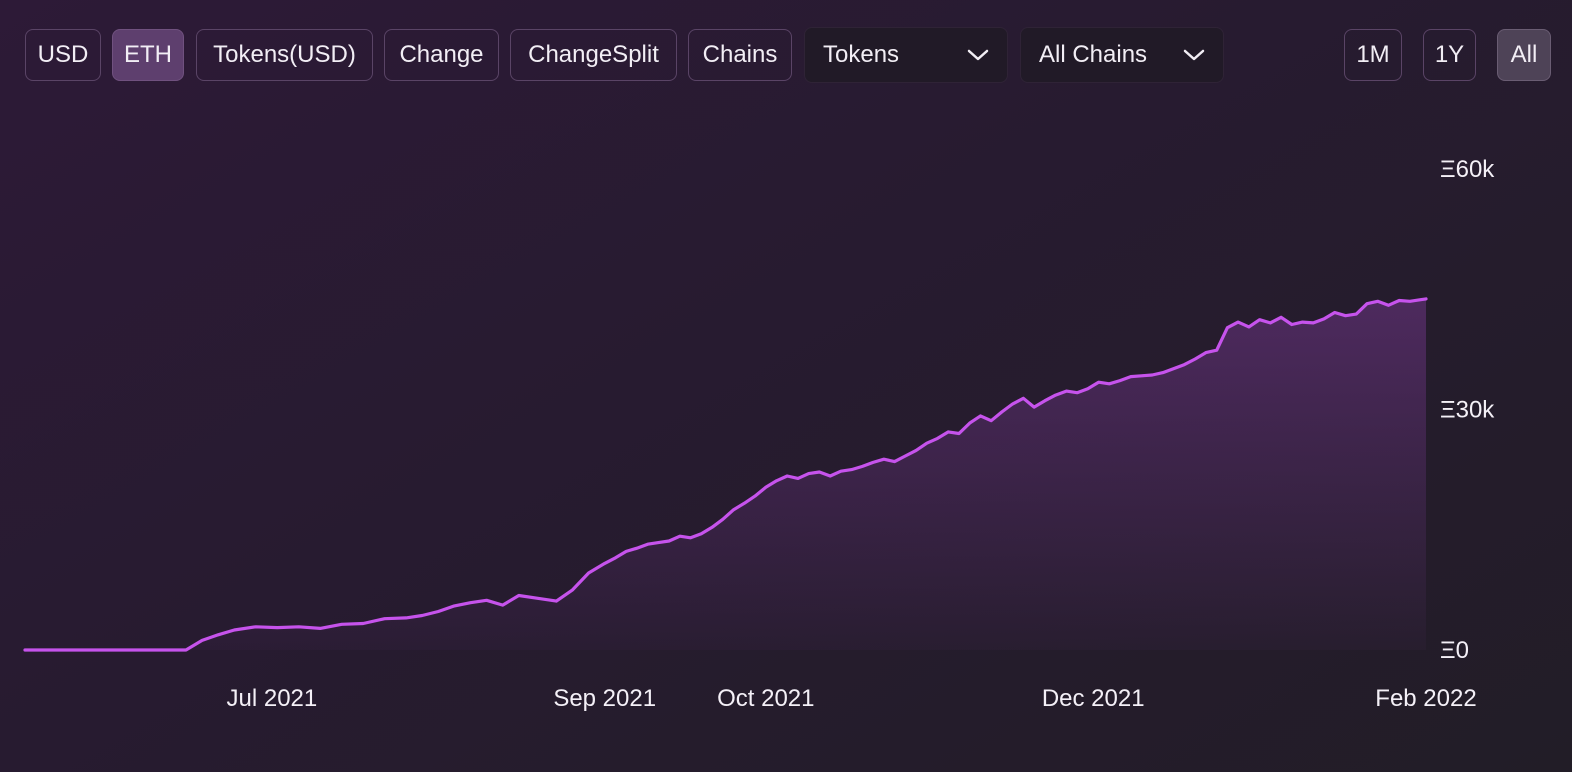 This screenshot has height=772, width=1572. What do you see at coordinates (1449, 55) in the screenshot?
I see `range-1y-button: 1Y` at bounding box center [1449, 55].